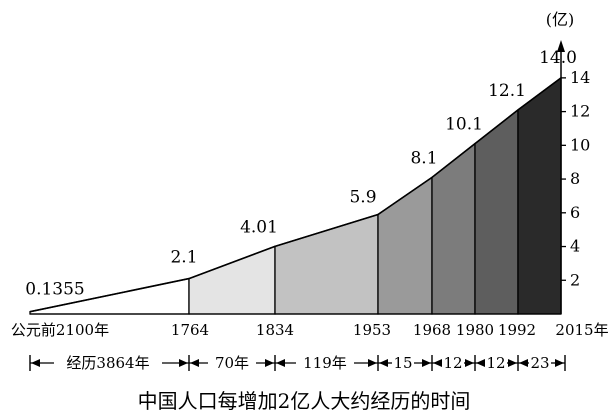 This screenshot has width=609, height=419. I want to click on duration-label: 70年, so click(232, 363).